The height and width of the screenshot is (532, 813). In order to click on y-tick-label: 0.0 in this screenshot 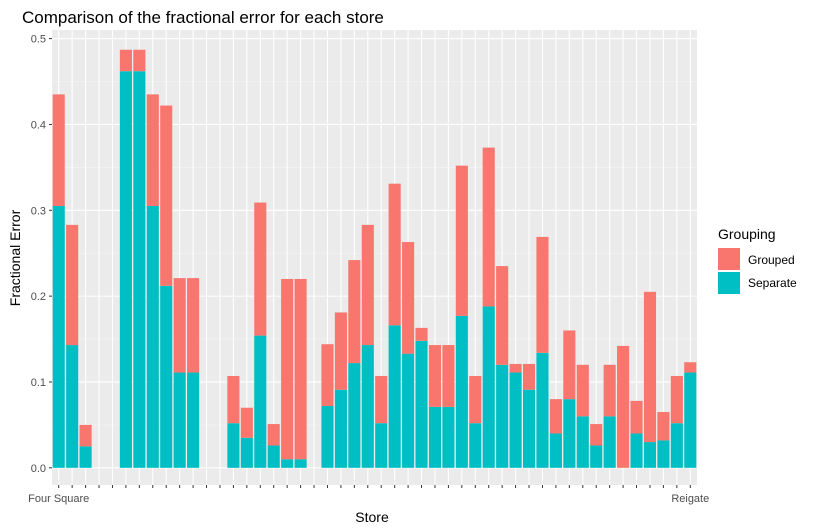, I will do `click(38, 469)`.